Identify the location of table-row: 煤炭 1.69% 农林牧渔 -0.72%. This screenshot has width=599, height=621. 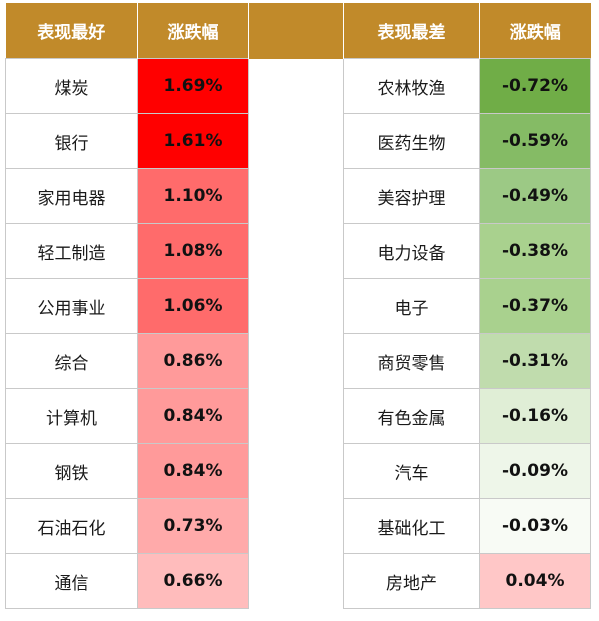
(298, 86).